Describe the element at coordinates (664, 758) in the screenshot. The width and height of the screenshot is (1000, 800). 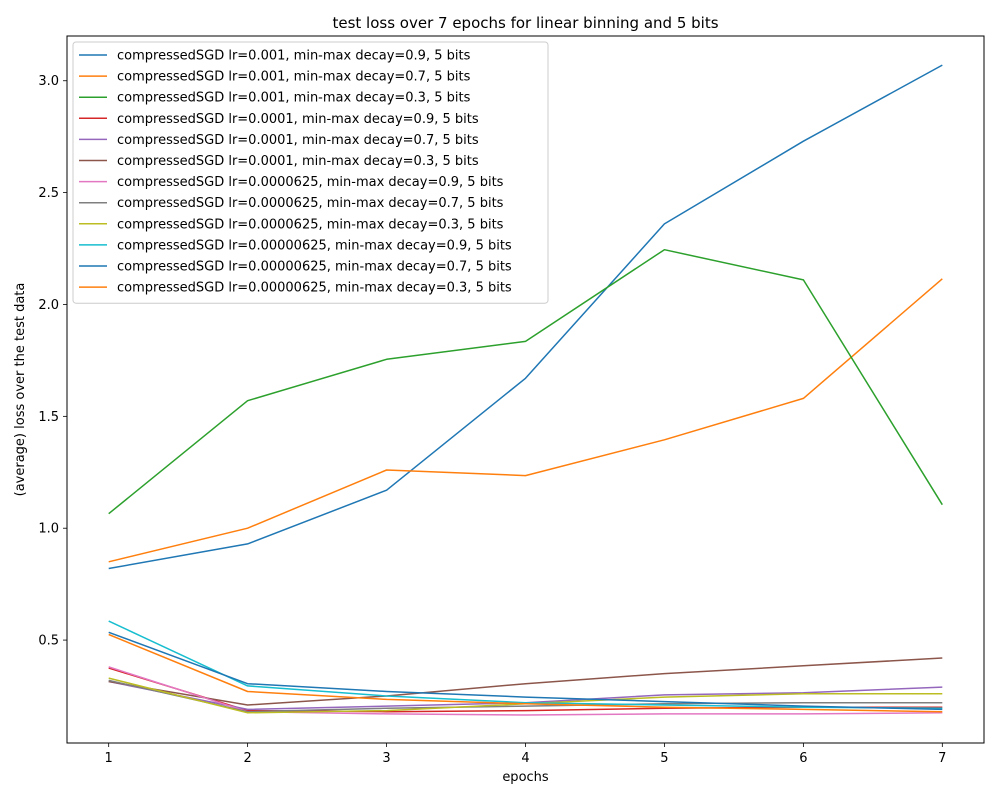
I see `x-tick-label: 5` at that location.